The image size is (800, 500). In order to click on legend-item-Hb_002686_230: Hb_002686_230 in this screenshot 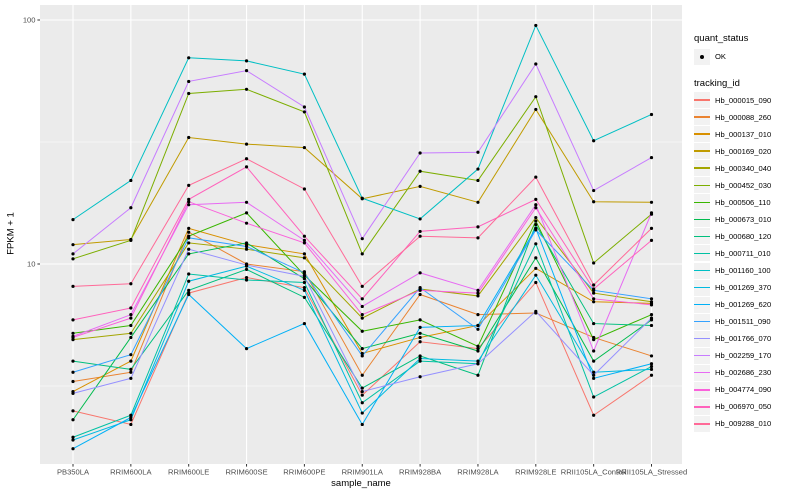, I will do `click(732, 372)`.